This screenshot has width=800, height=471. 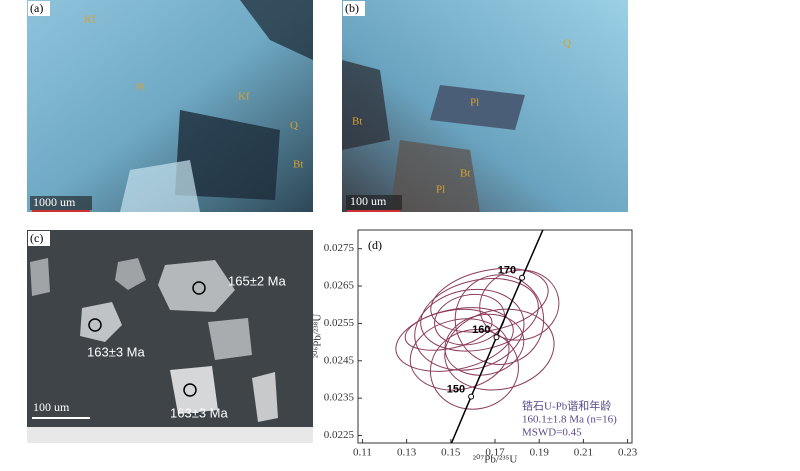 What do you see at coordinates (362, 453) in the screenshot?
I see `x-tick-label: 0.11` at bounding box center [362, 453].